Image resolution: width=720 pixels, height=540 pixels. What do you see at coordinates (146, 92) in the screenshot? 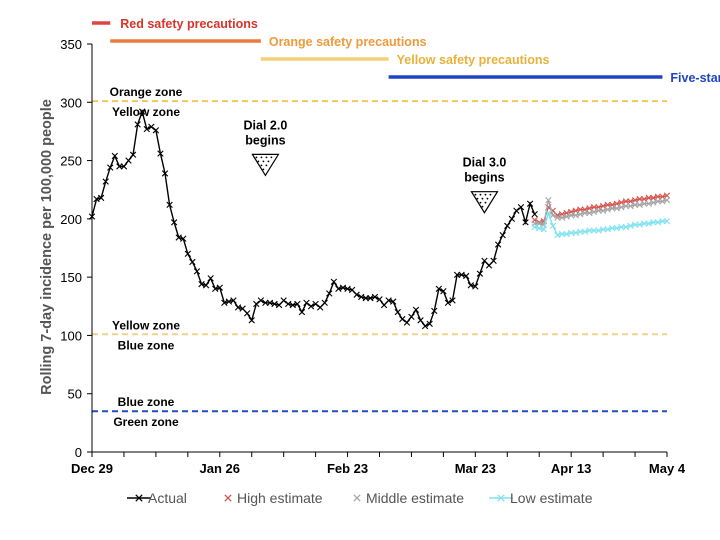
I see `zone-label-upper: Orange zone` at bounding box center [146, 92].